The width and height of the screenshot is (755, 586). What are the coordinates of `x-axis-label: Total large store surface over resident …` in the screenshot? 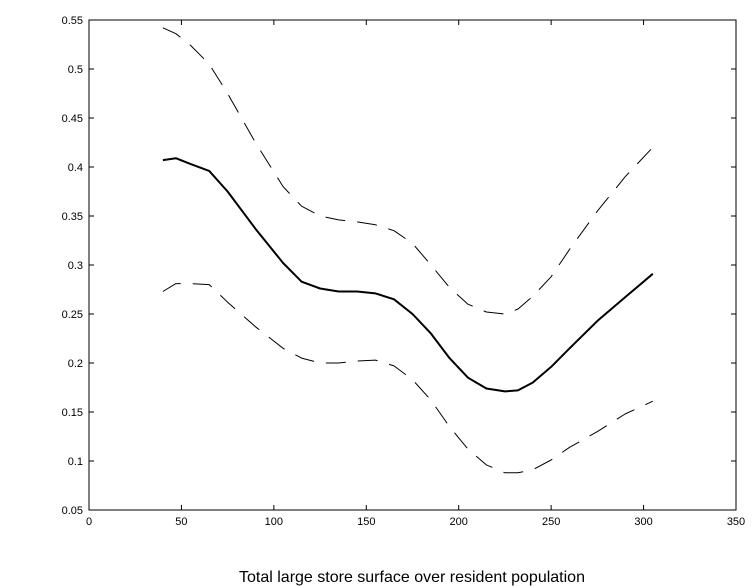 It's located at (412, 577).